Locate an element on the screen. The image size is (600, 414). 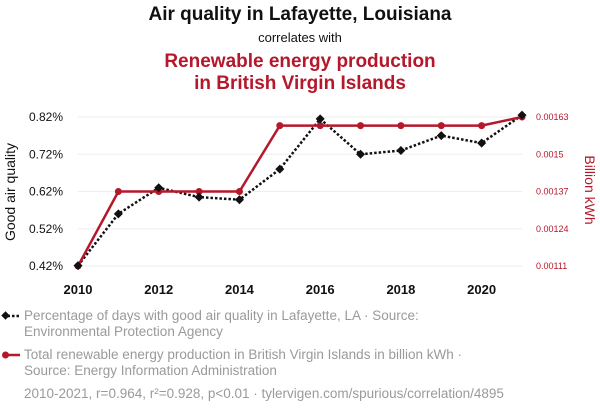
x-tick: 2018 is located at coordinates (400, 289).